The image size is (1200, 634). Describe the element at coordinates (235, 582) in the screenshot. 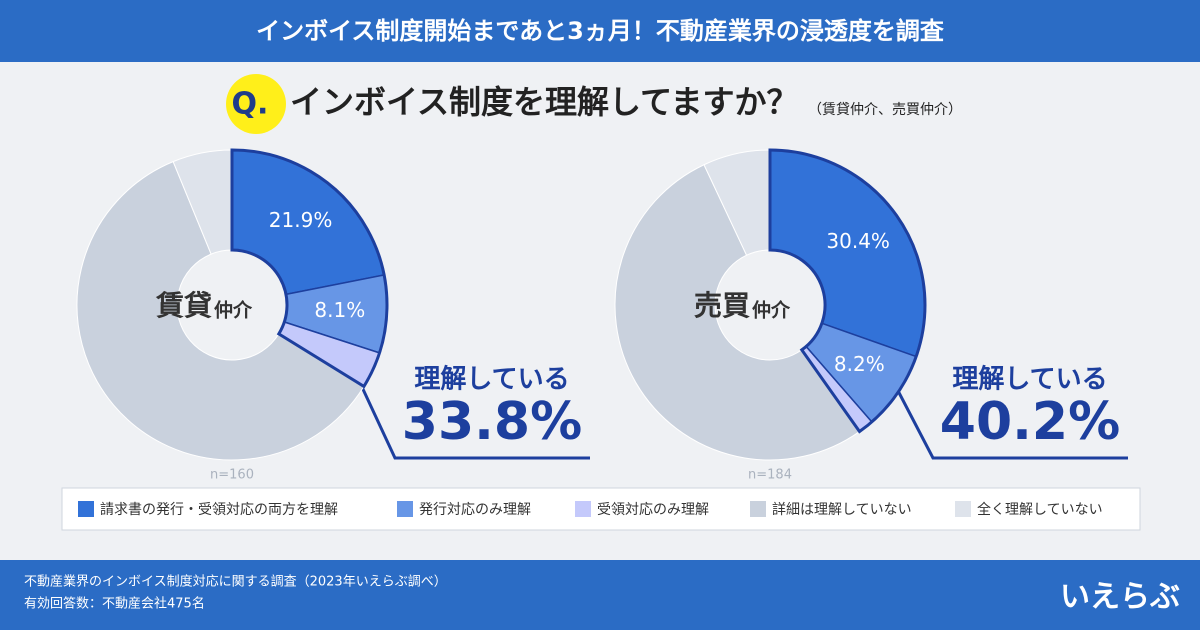

I see `footer-line: 不動産業界のインボイス制度対応に関する調査（2023年いえらぶ調べ）` at that location.